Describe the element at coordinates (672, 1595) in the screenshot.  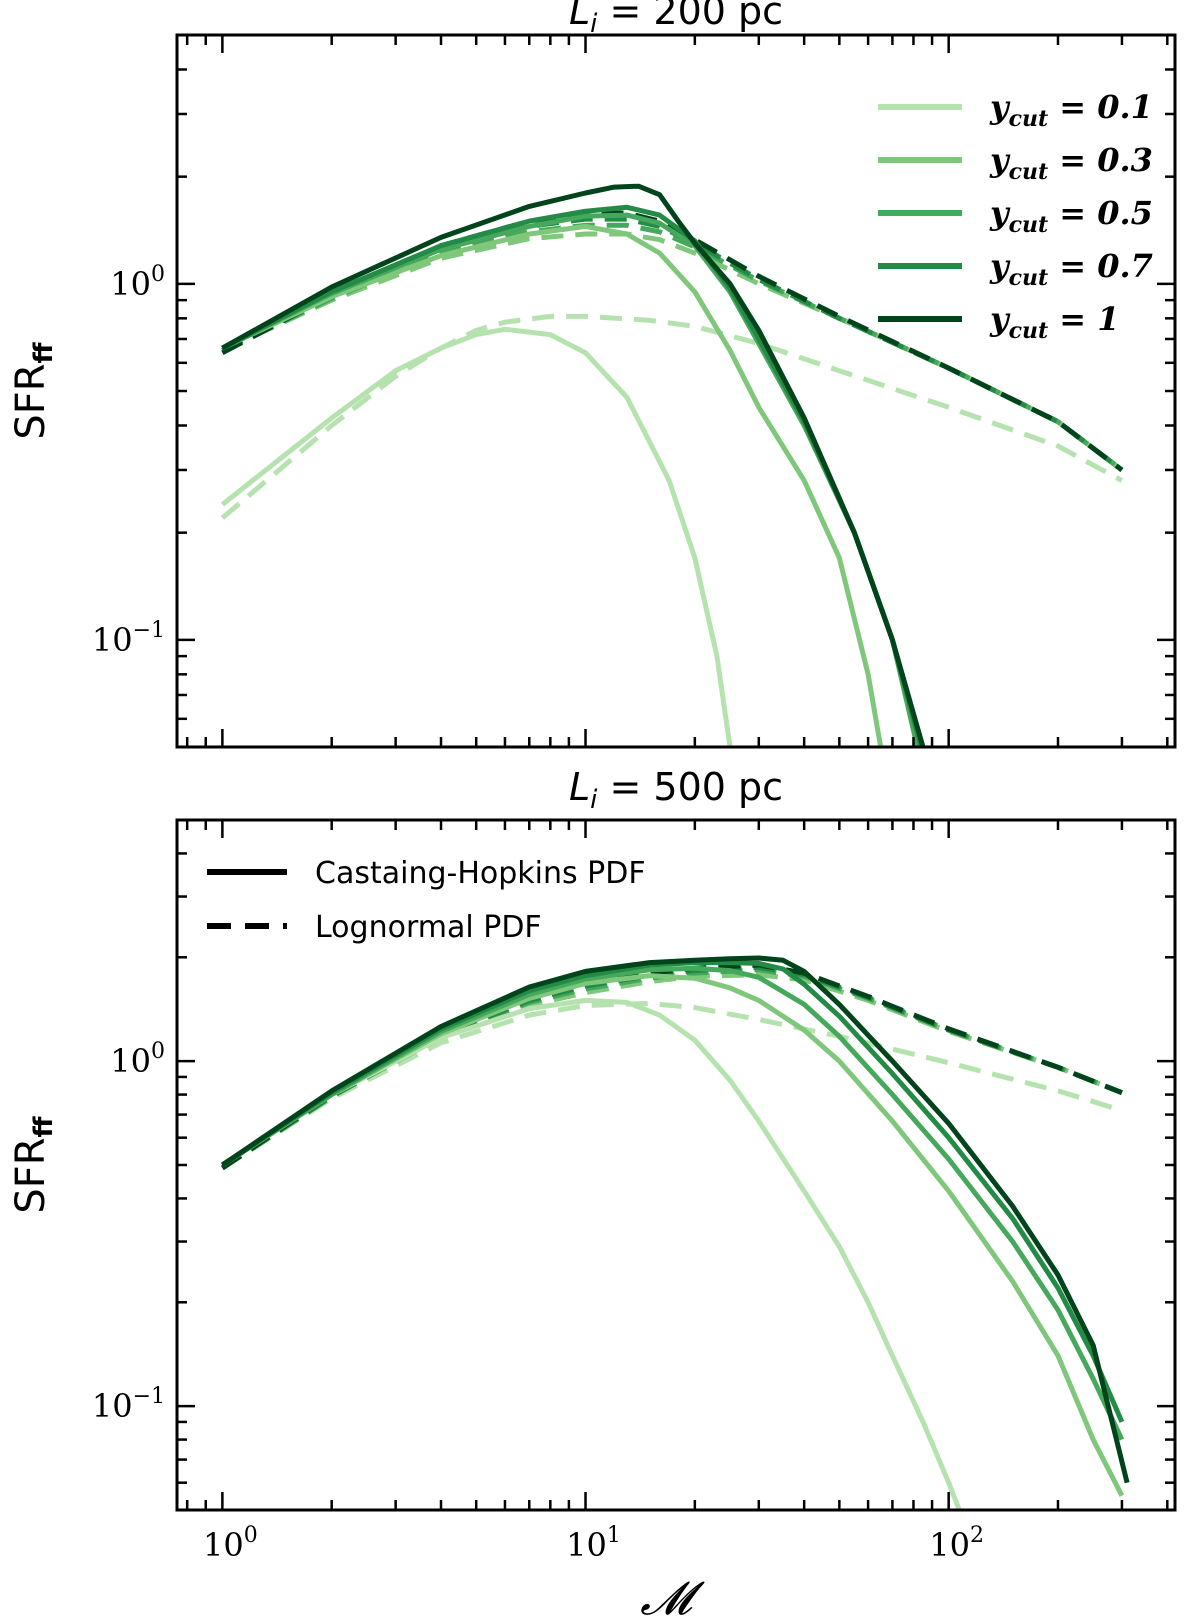
I see `x-axis-label: 𝓜` at that location.